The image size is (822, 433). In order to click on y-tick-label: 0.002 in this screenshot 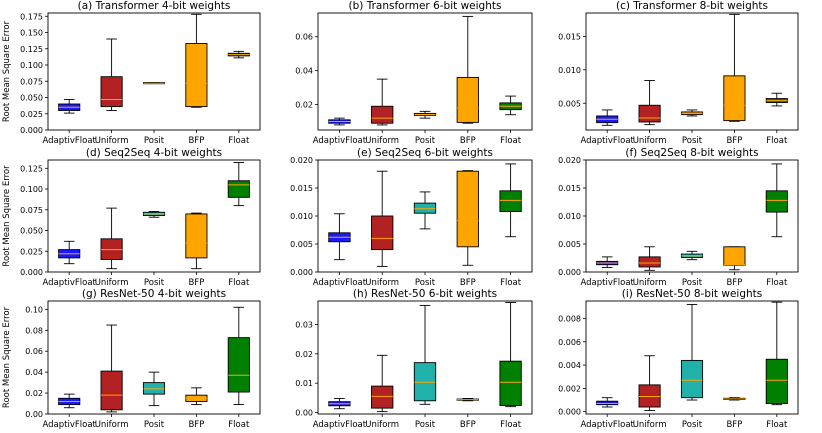, I will do `click(569, 388)`.